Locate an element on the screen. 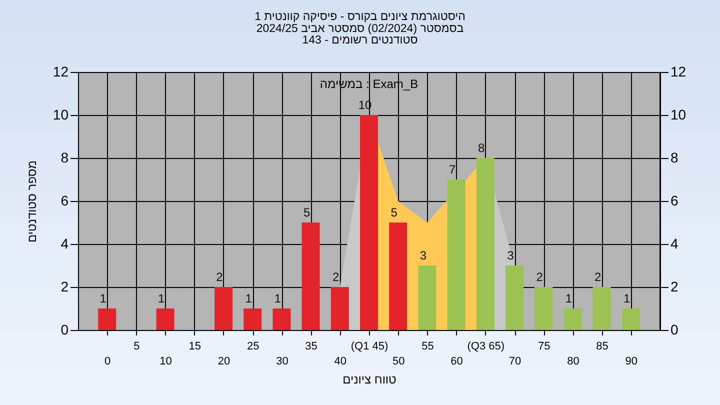 The image size is (720, 405). x-tick-label: (Q3 65) is located at coordinates (486, 346).